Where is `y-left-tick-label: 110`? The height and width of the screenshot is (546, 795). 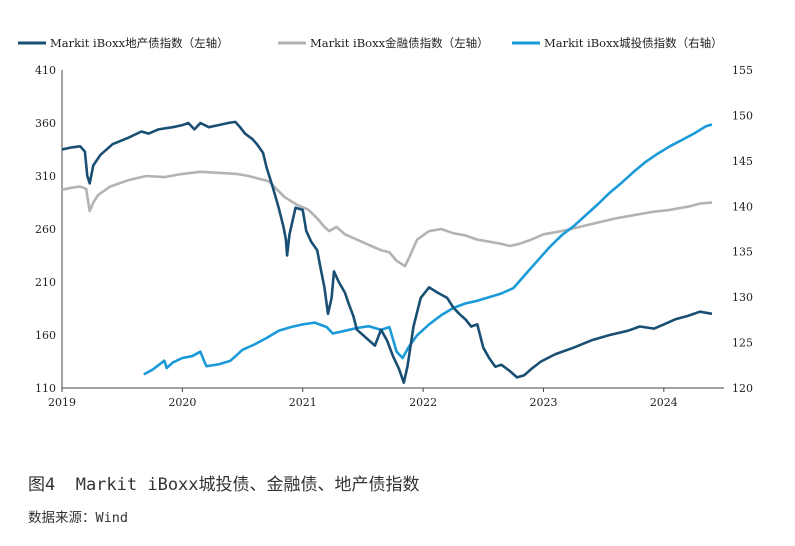 y-left-tick-label: 110 is located at coordinates (45, 388).